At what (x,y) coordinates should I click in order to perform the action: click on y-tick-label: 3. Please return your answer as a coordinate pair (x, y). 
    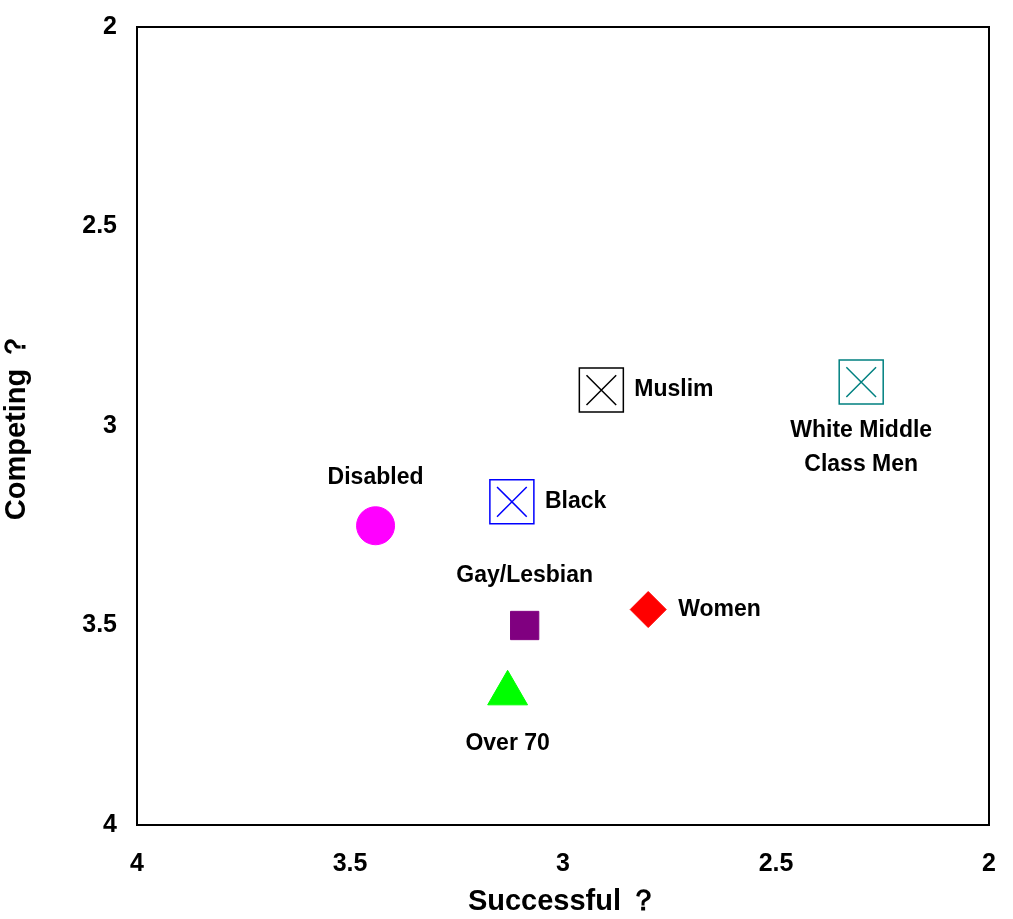
    Looking at the image, I should click on (110, 423).